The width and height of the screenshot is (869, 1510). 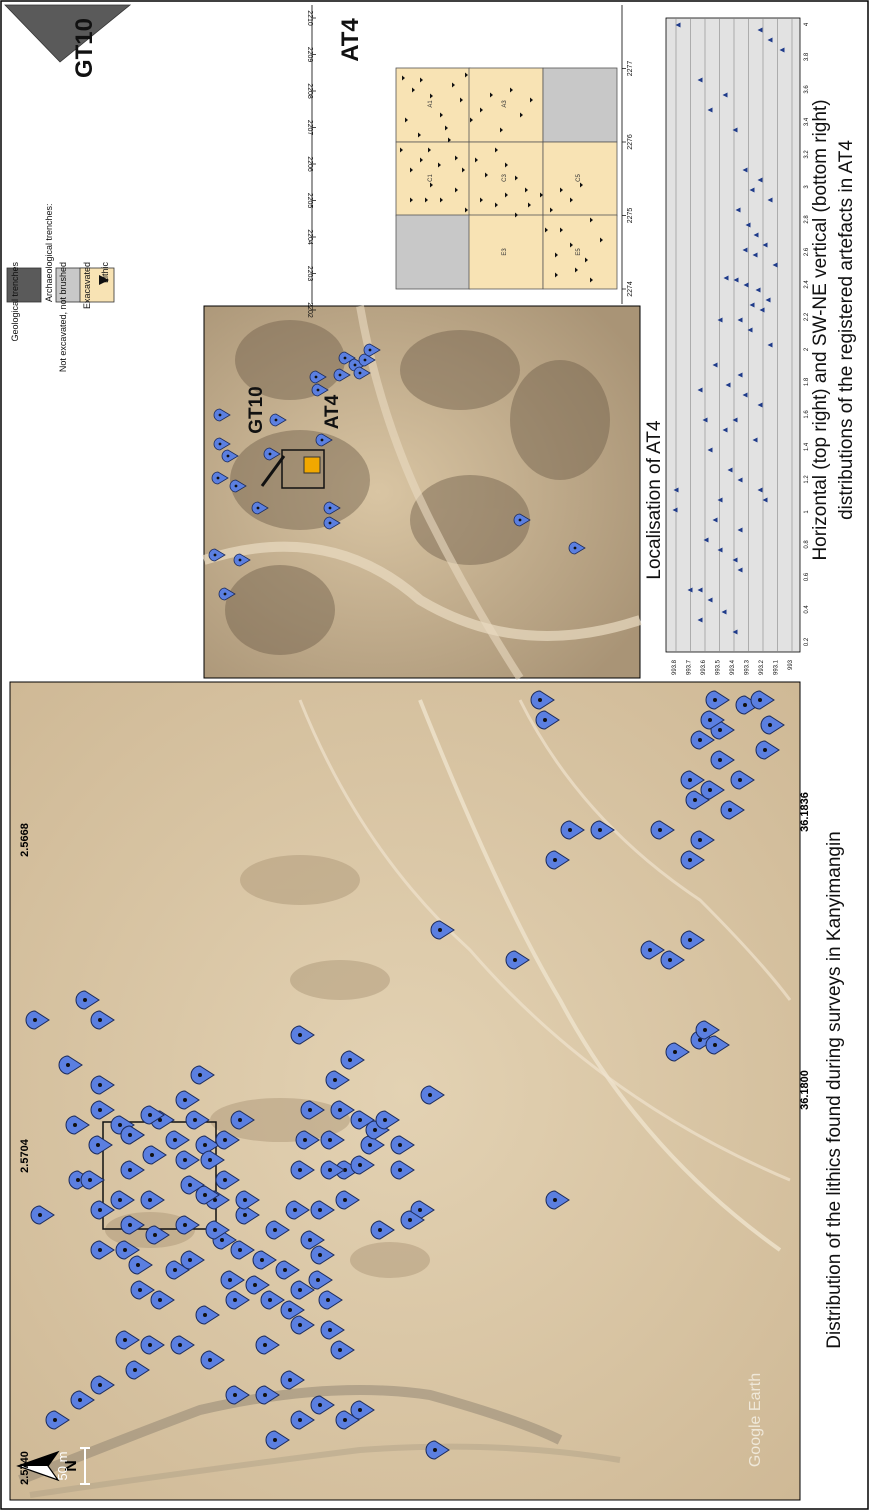 I want to click on at4-trench, so click(x=312, y=465).